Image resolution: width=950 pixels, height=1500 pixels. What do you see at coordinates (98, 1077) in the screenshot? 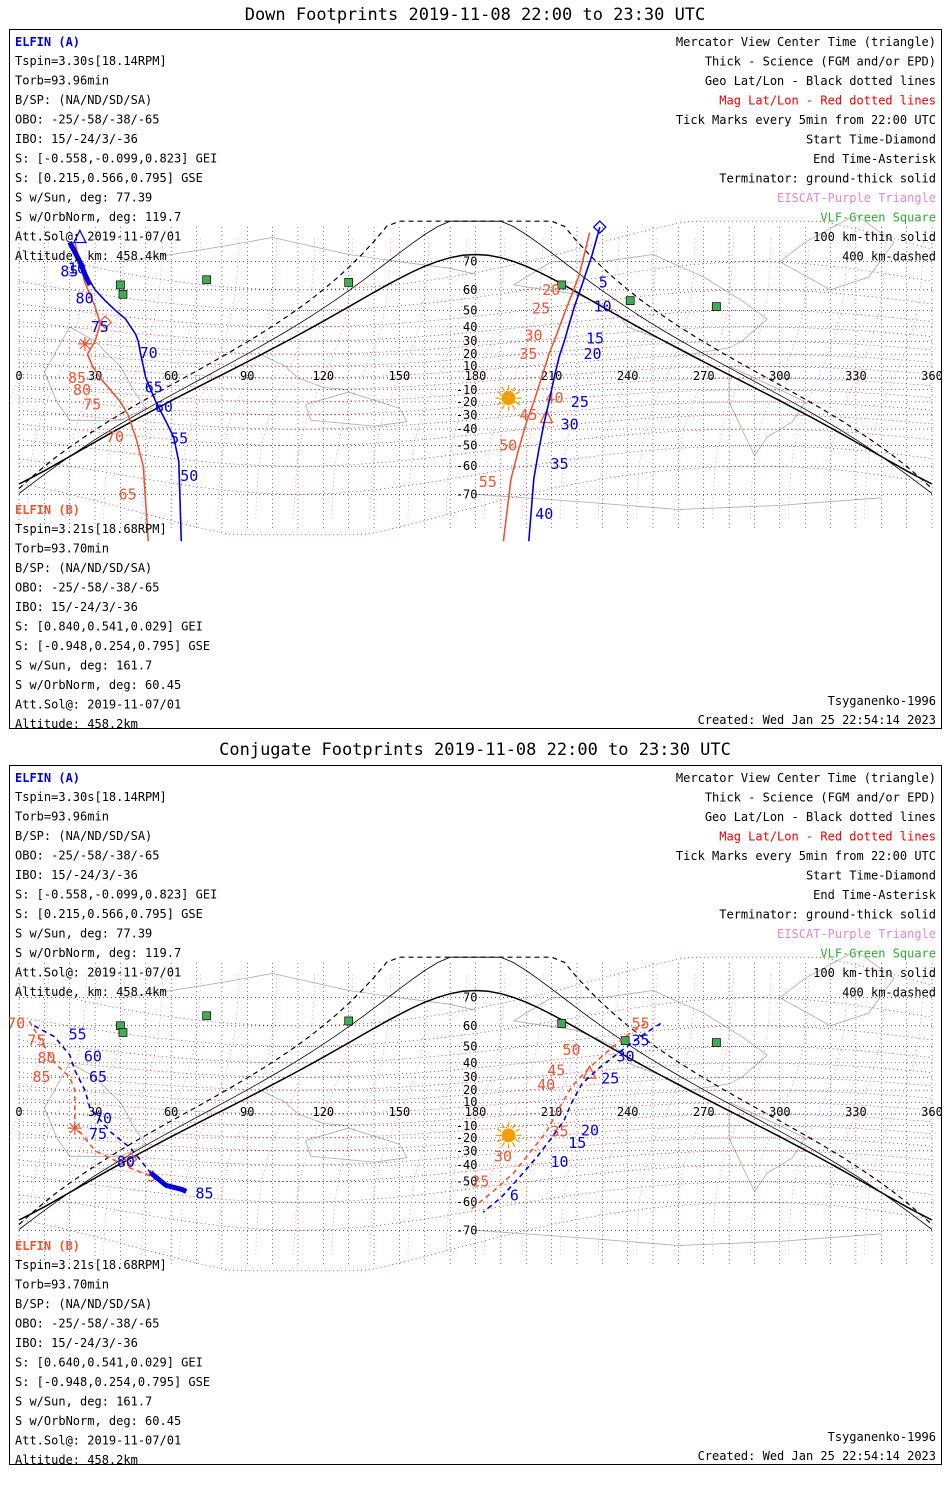
I see `elfin-a-tick-label: 65` at bounding box center [98, 1077].